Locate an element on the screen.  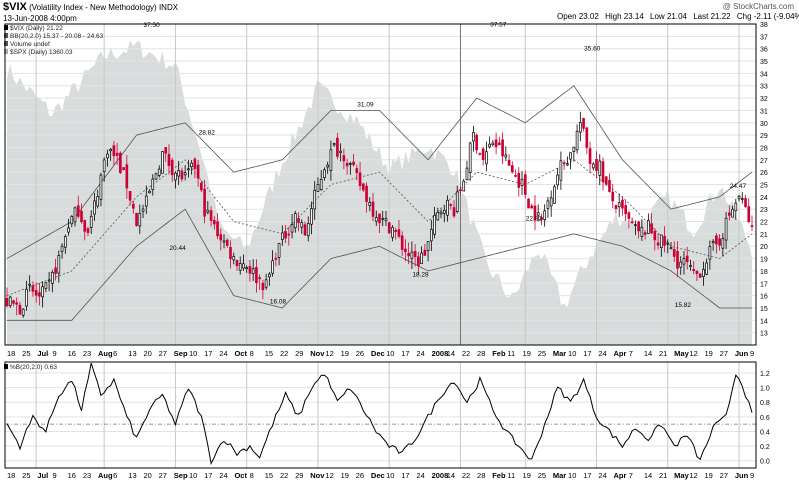
y-tick-label: 27 is located at coordinates (764, 161).